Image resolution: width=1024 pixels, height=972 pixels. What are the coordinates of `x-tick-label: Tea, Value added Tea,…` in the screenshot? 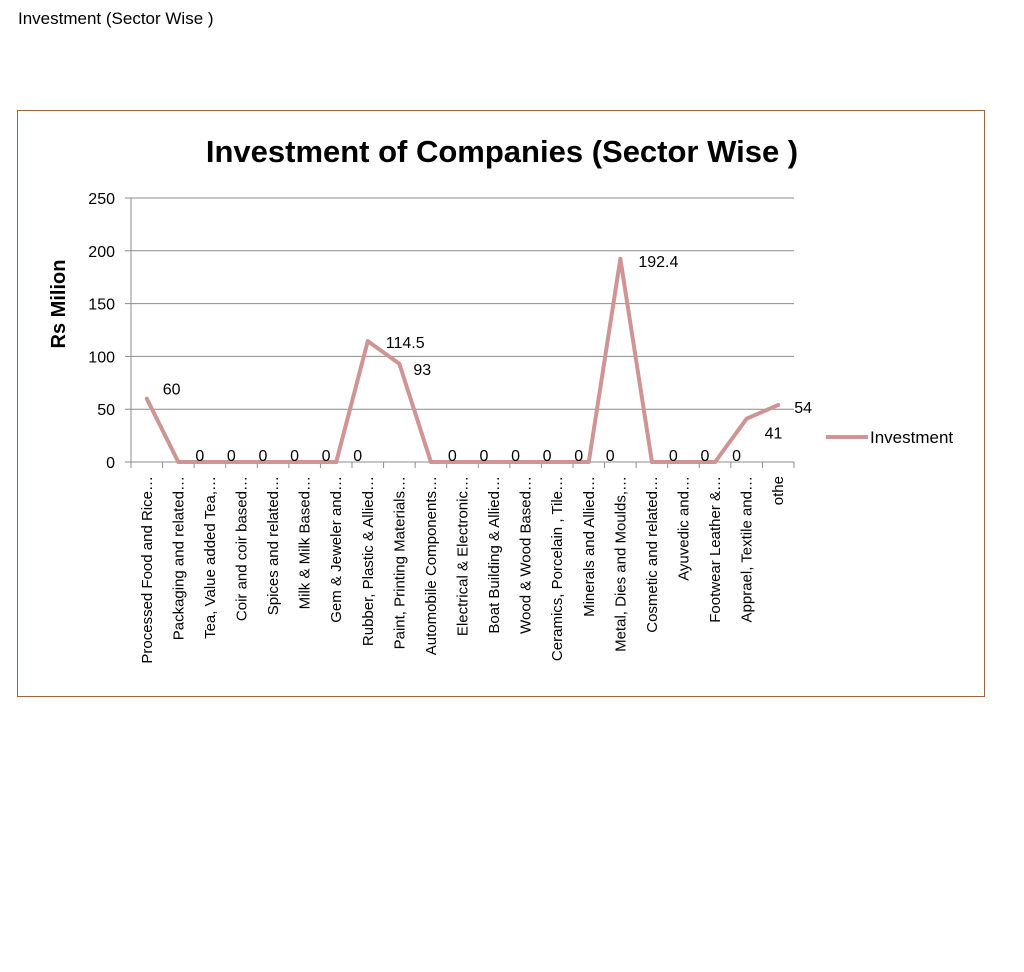 It's located at (210, 557).